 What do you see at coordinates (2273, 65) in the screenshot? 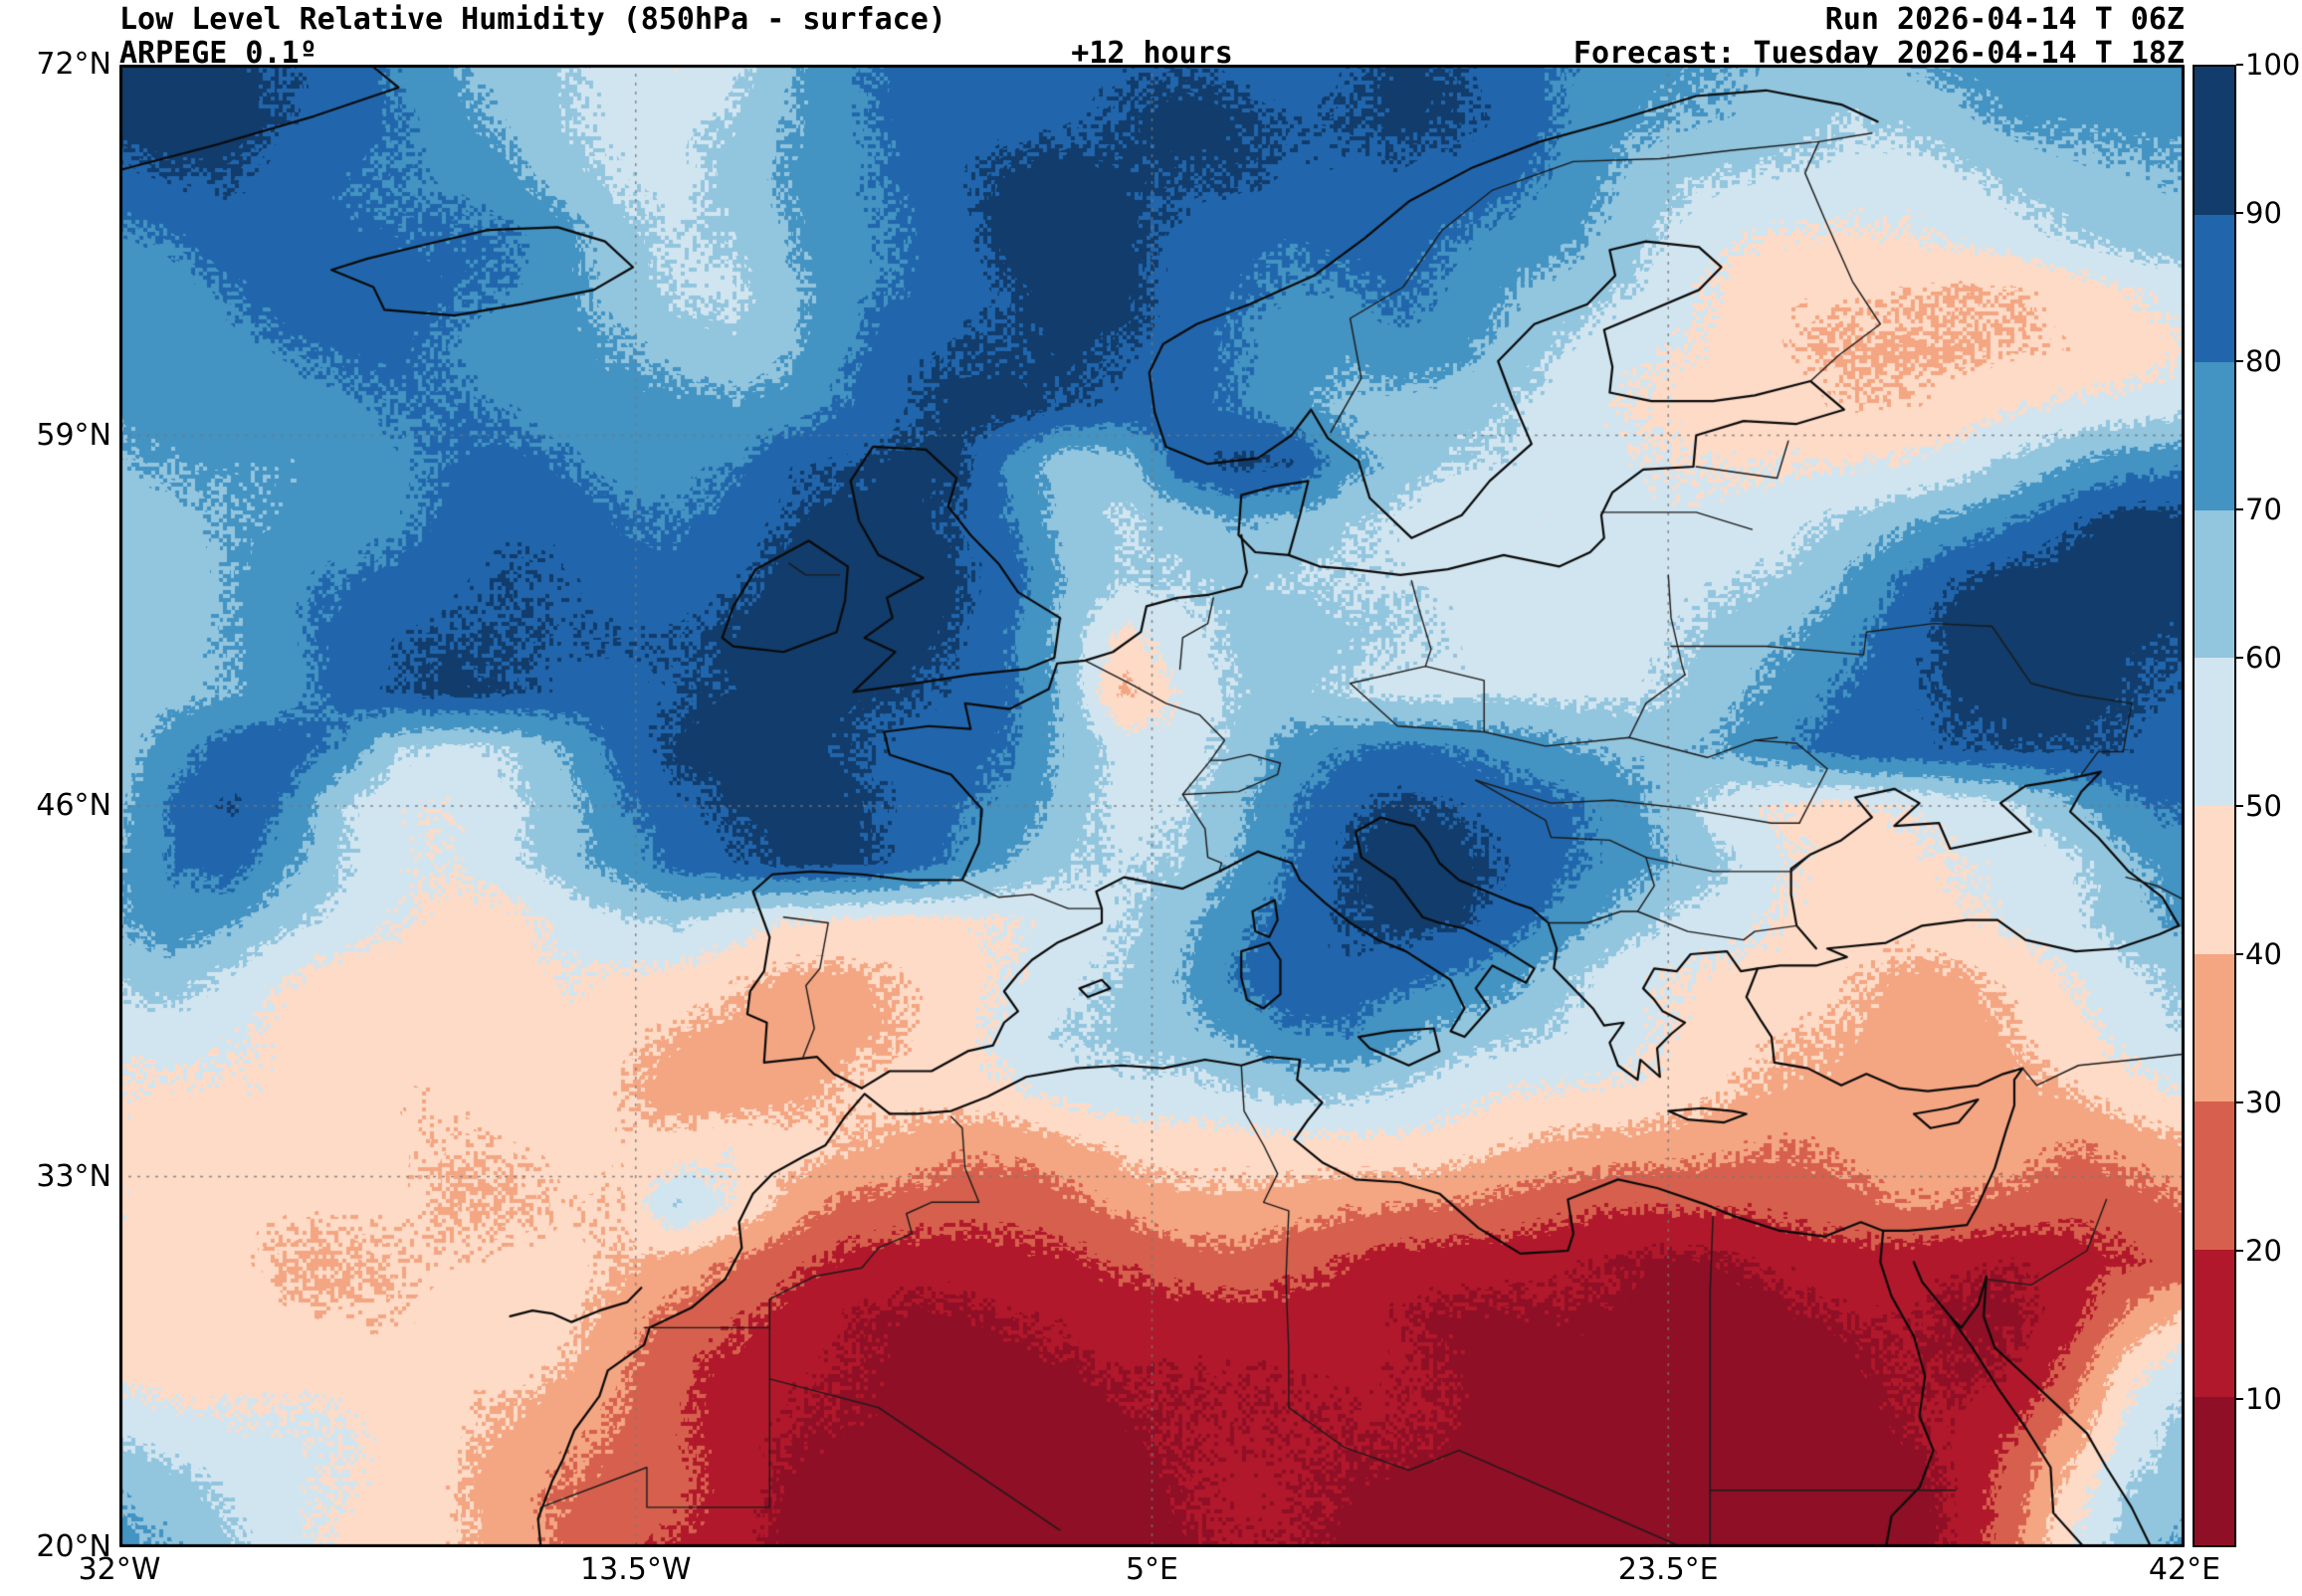
I see `colorbar-tick-label: 100` at bounding box center [2273, 65].